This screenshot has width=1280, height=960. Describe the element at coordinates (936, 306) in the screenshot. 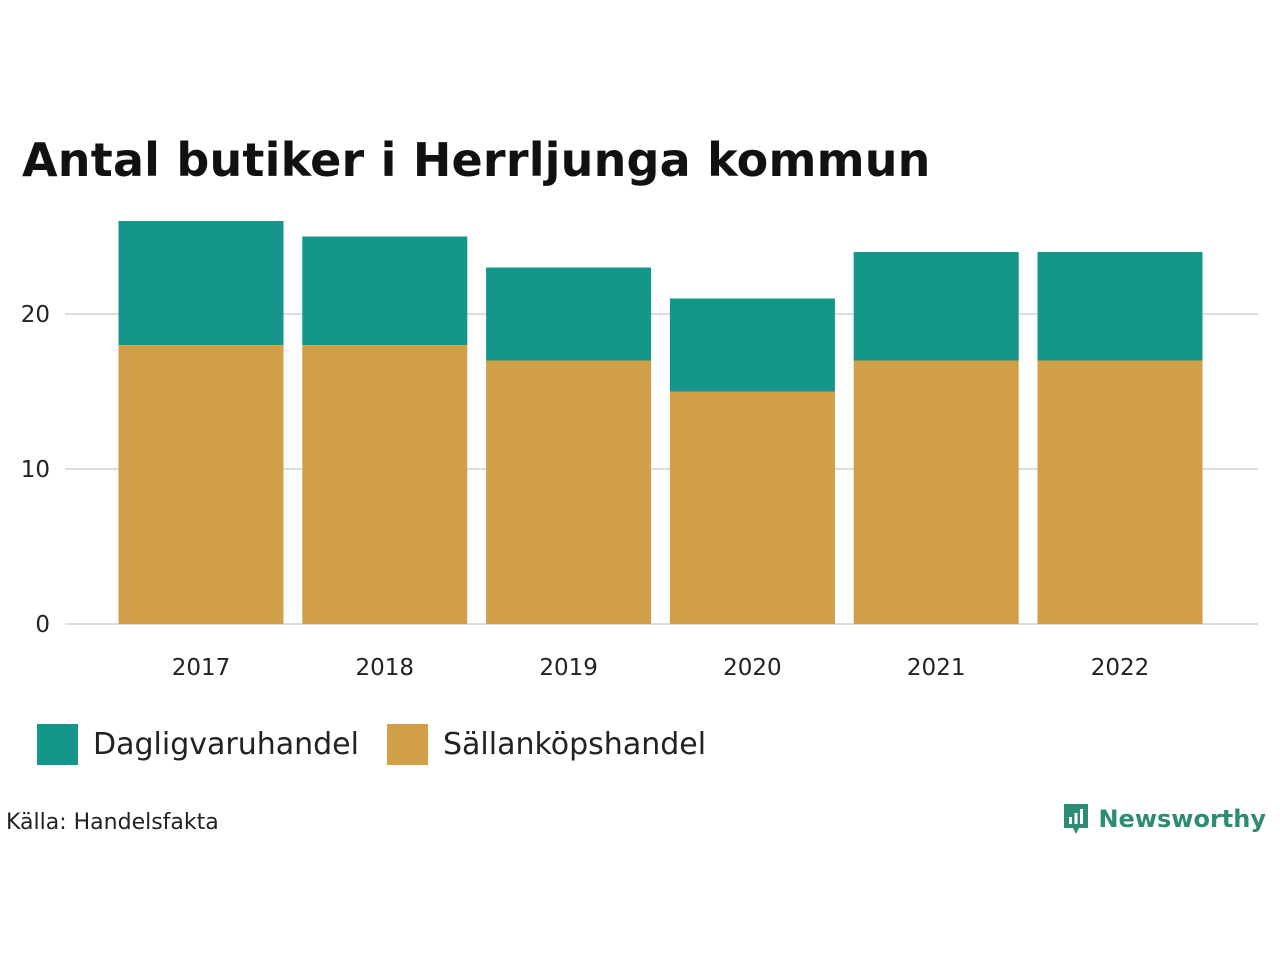

I see `bar-dagligvaruhandel-2021` at that location.